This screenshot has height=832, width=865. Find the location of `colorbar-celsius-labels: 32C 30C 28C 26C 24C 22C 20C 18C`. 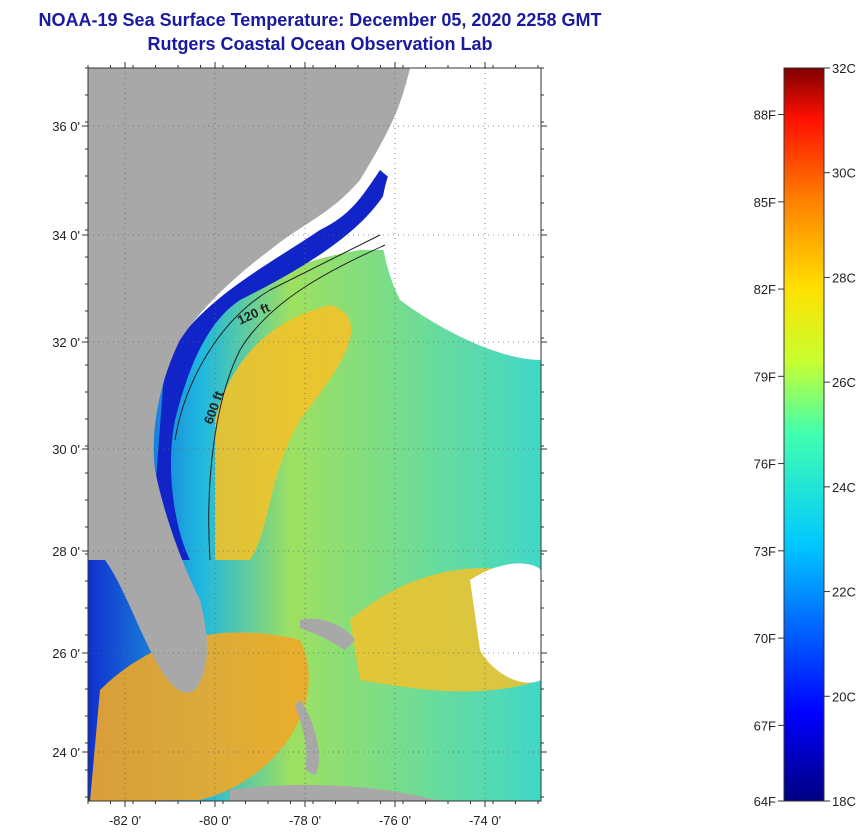

colorbar-celsius-labels: 32C 30C 28C 26C 24C 22C 20C 18C is located at coordinates (840, 435).